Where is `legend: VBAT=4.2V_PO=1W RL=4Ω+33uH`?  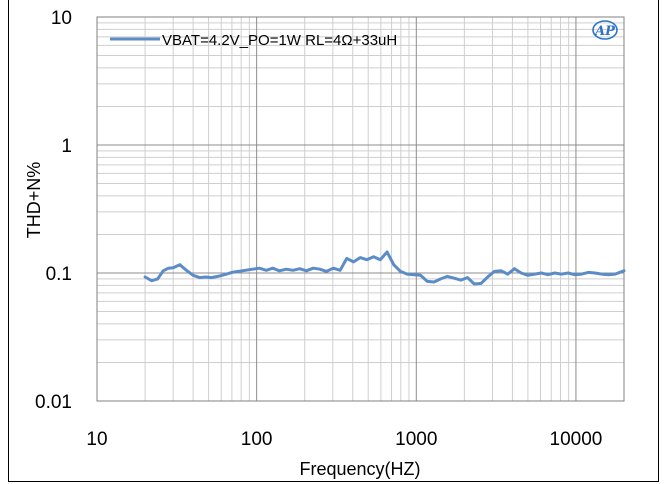
legend: VBAT=4.2V_PO=1W RL=4Ω+33uH is located at coordinates (253, 40).